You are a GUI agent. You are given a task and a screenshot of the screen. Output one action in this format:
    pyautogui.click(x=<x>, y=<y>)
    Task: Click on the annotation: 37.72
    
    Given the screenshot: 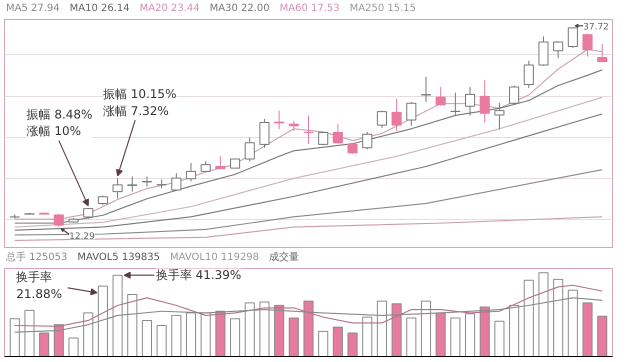 What is the action you would take?
    pyautogui.click(x=596, y=27)
    